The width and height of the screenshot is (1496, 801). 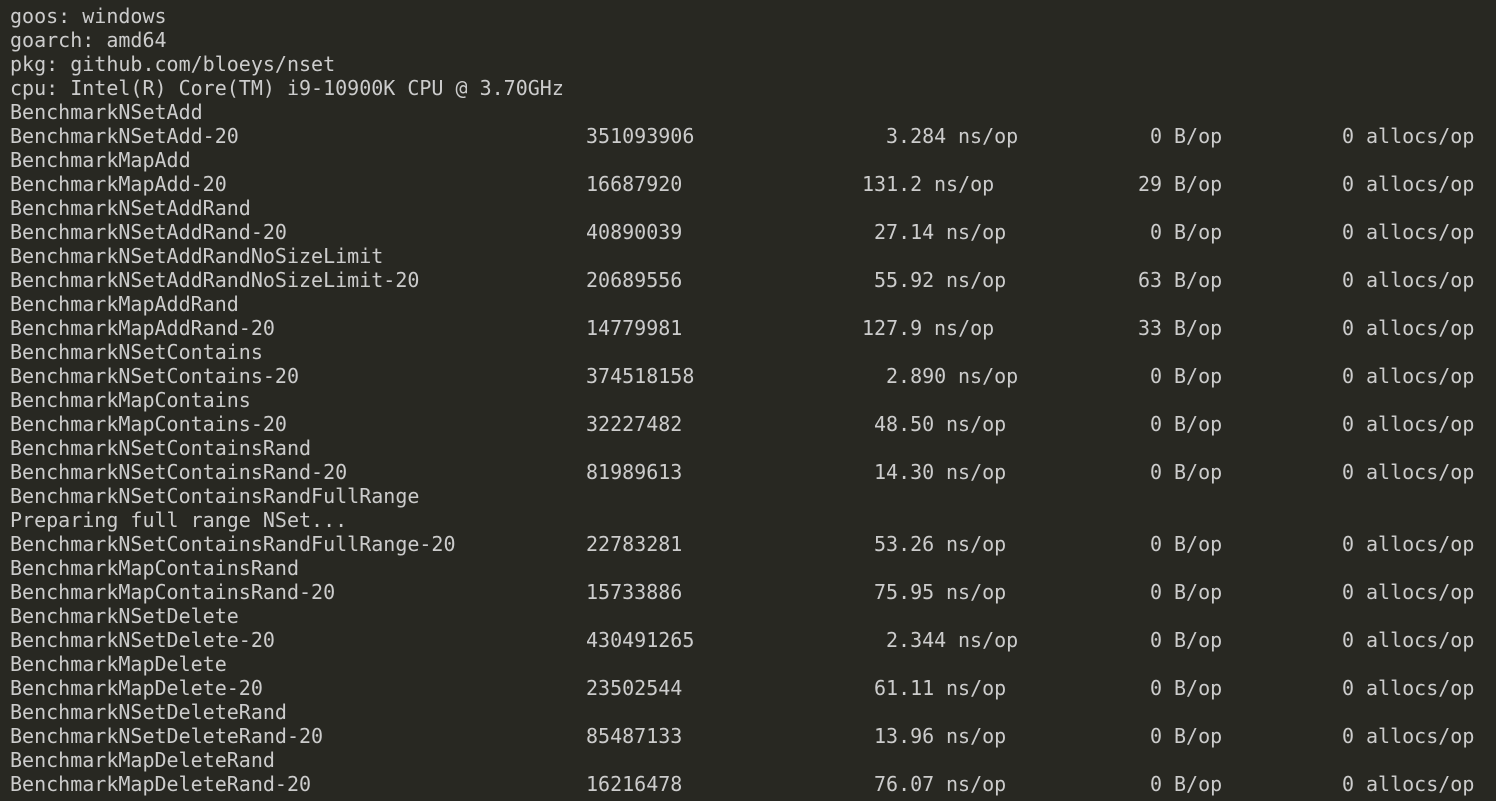 What do you see at coordinates (904, 592) in the screenshot?
I see `ns-per-op: 75.95` at bounding box center [904, 592].